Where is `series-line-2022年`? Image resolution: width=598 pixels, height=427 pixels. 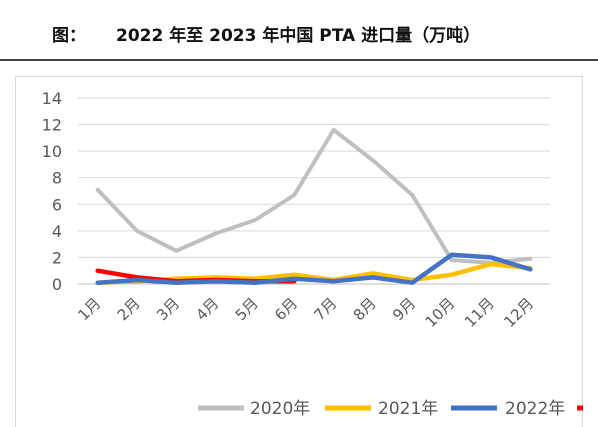 series-line-2022年 is located at coordinates (314, 268).